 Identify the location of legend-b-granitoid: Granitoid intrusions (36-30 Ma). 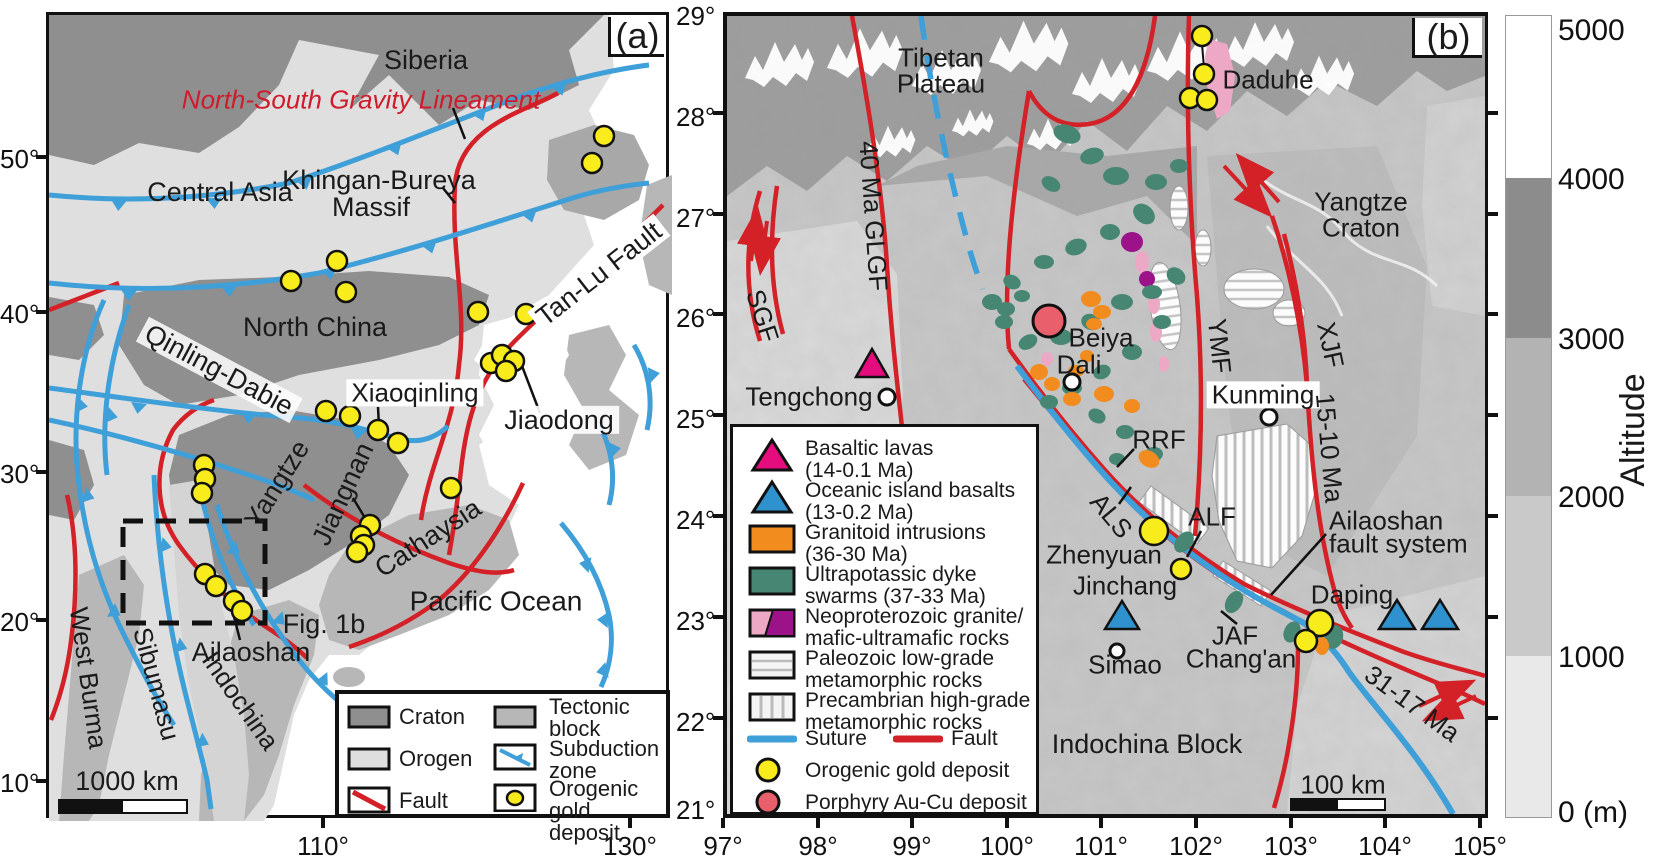
(895, 543).